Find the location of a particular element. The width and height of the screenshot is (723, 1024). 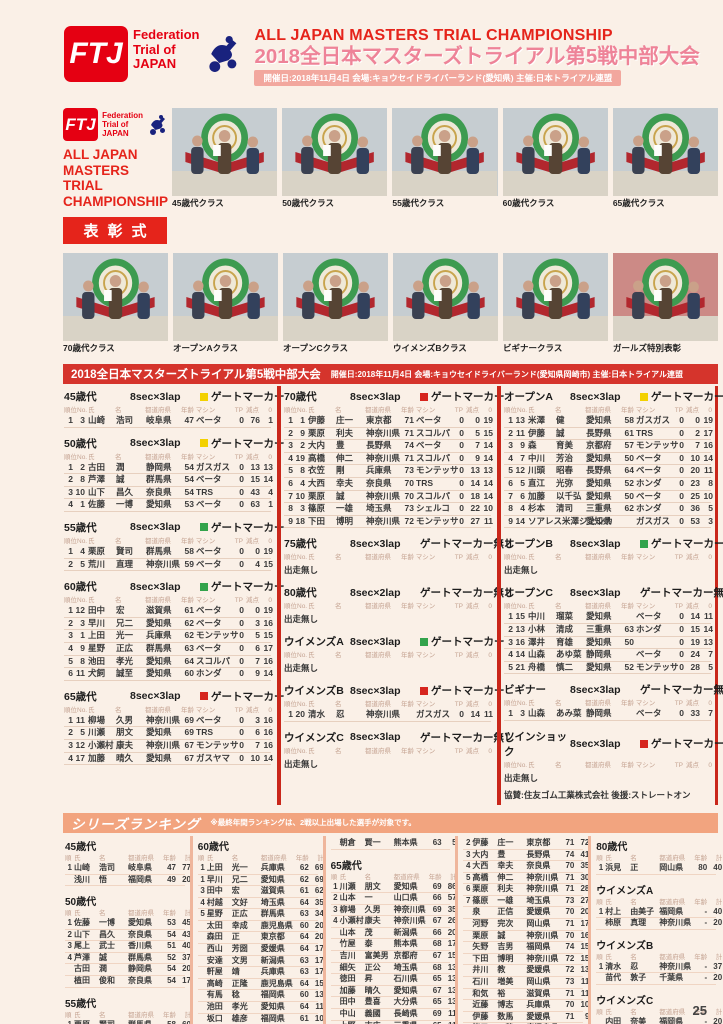

ranking-cell: 6 is located at coordinates (468, 889).